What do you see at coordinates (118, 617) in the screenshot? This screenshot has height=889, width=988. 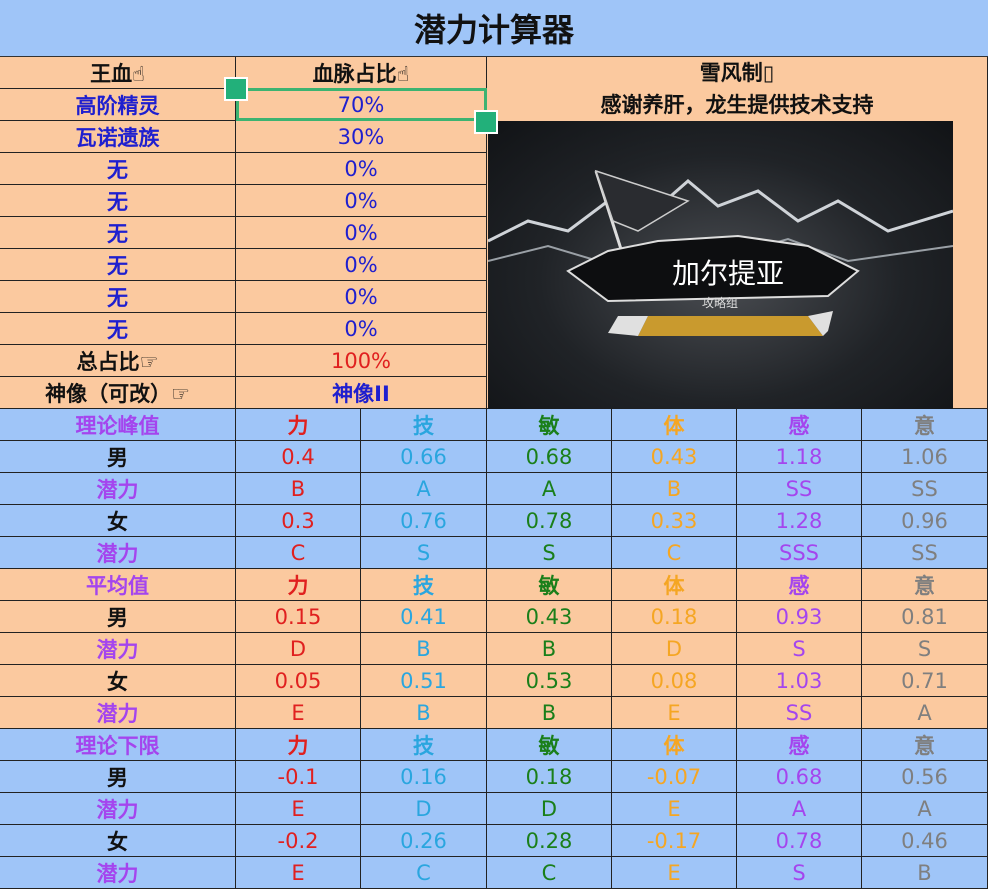 I see `gender-label: 男` at bounding box center [118, 617].